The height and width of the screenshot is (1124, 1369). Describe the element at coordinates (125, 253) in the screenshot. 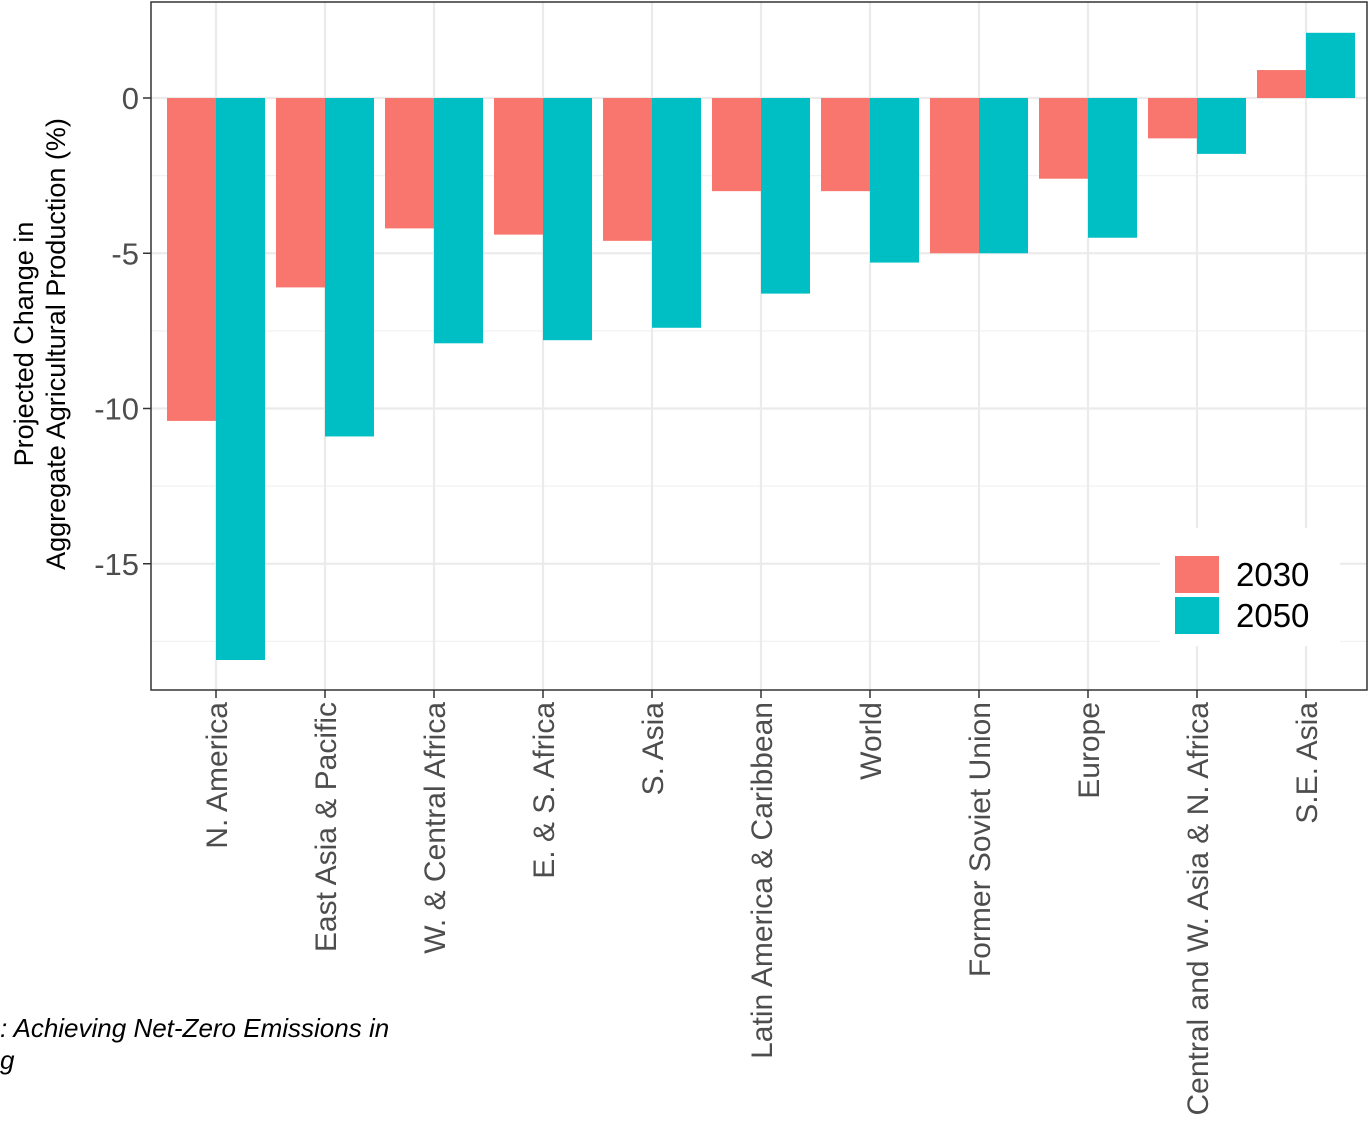

I see `y-tick-label: -5` at that location.